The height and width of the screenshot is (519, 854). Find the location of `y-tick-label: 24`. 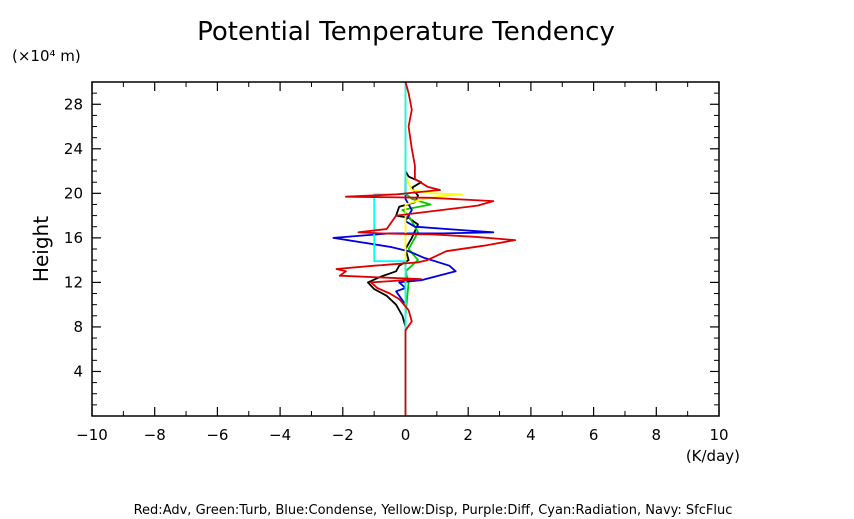

y-tick-label: 24 is located at coordinates (73, 149).